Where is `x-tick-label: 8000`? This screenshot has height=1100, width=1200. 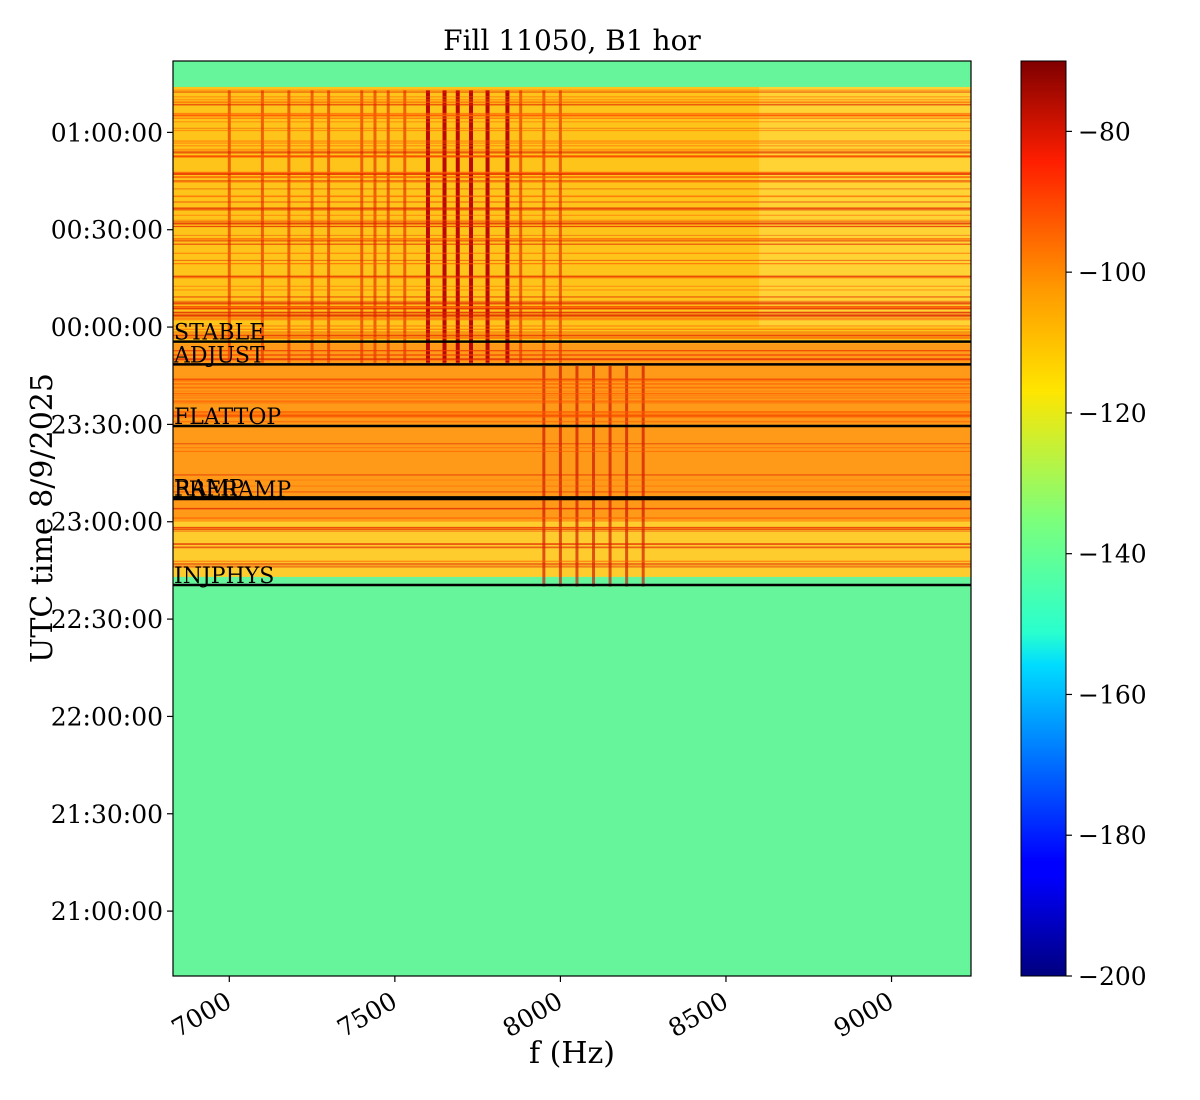 x-tick-label: 8000 is located at coordinates (533, 1014).